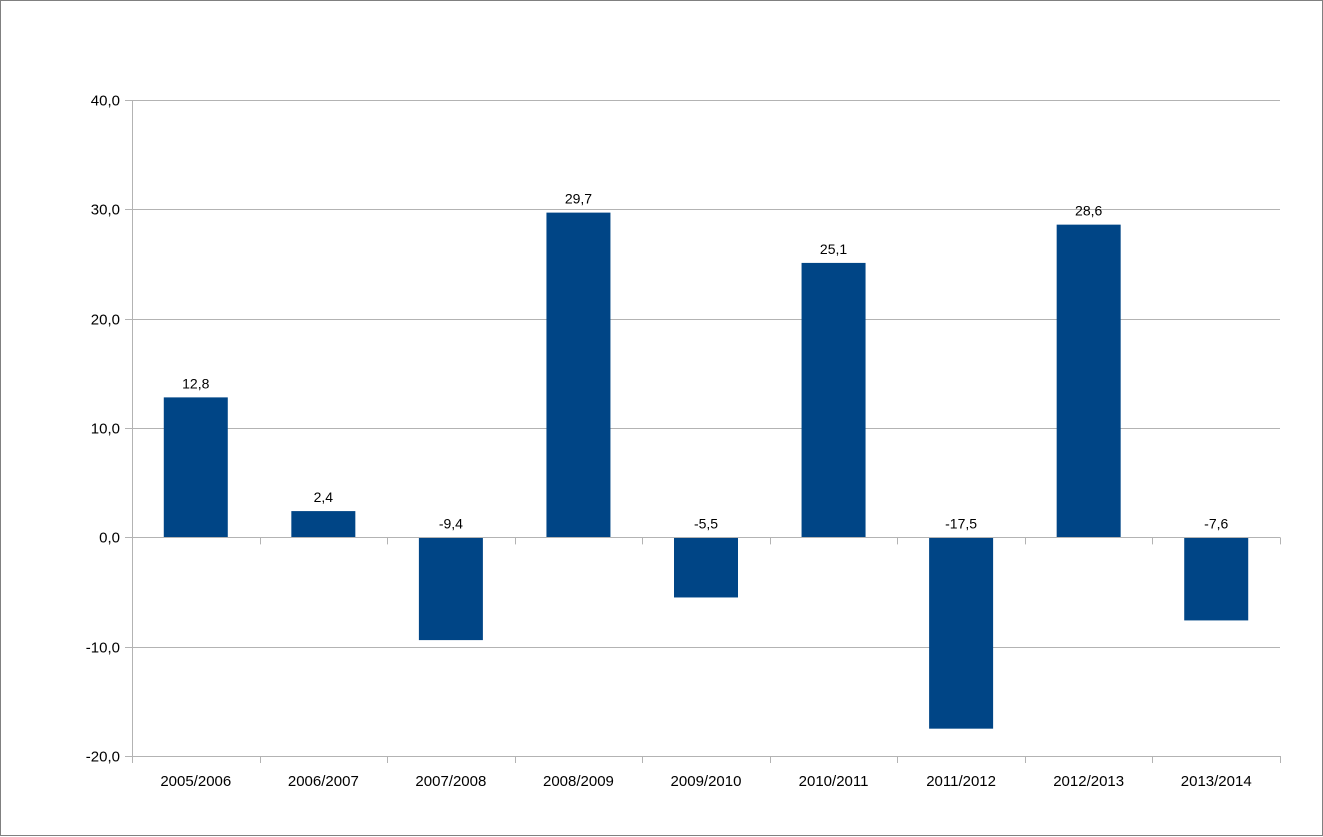 The width and height of the screenshot is (1323, 837). What do you see at coordinates (834, 781) in the screenshot?
I see `x-tick-label: 2010/2011` at bounding box center [834, 781].